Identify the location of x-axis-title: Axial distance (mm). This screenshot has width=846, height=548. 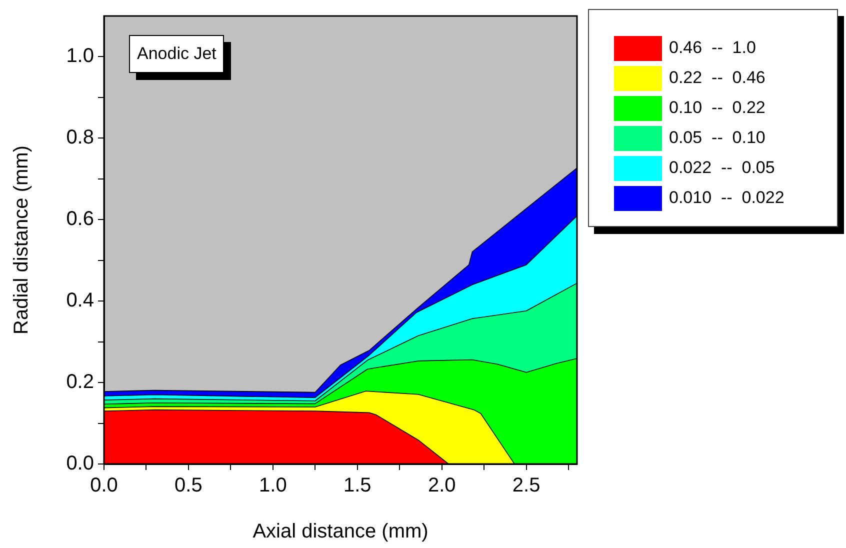
(340, 531).